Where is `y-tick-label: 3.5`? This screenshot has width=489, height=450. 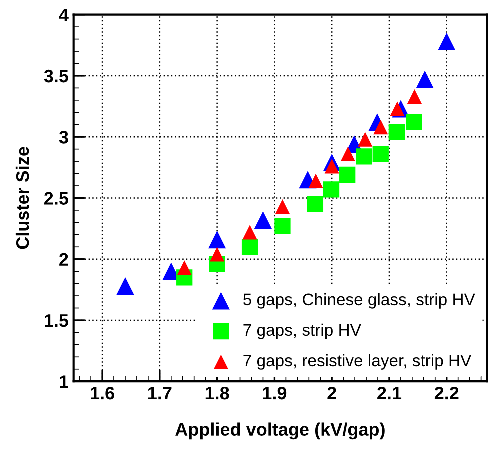 y-tick-label: 3.5 is located at coordinates (56, 76).